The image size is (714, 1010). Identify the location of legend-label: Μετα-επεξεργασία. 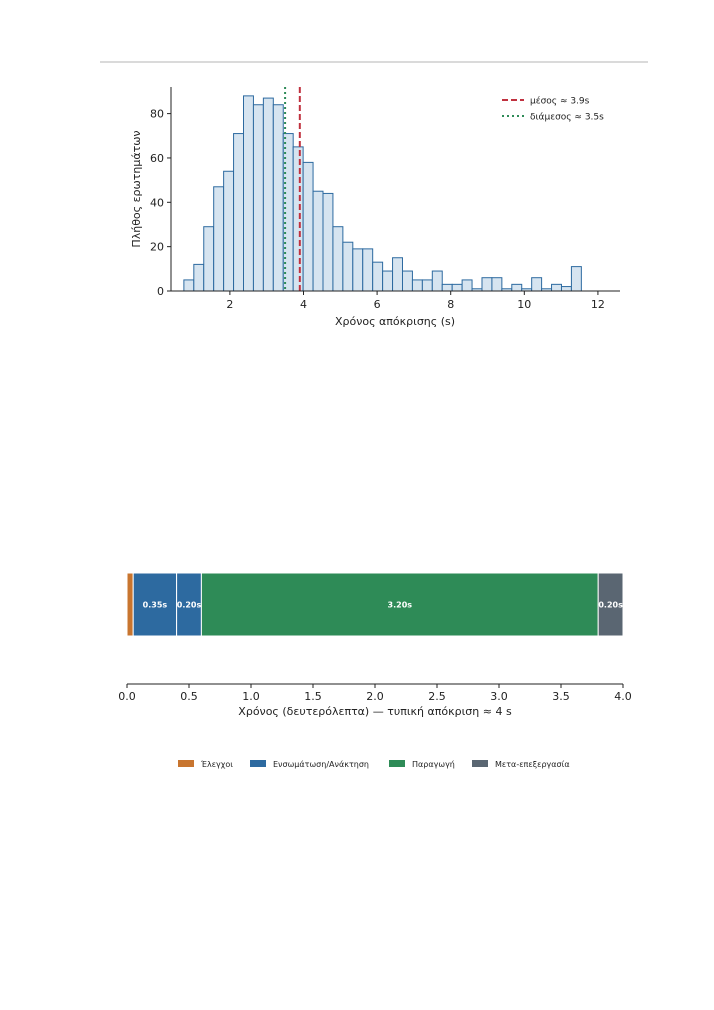
(532, 764).